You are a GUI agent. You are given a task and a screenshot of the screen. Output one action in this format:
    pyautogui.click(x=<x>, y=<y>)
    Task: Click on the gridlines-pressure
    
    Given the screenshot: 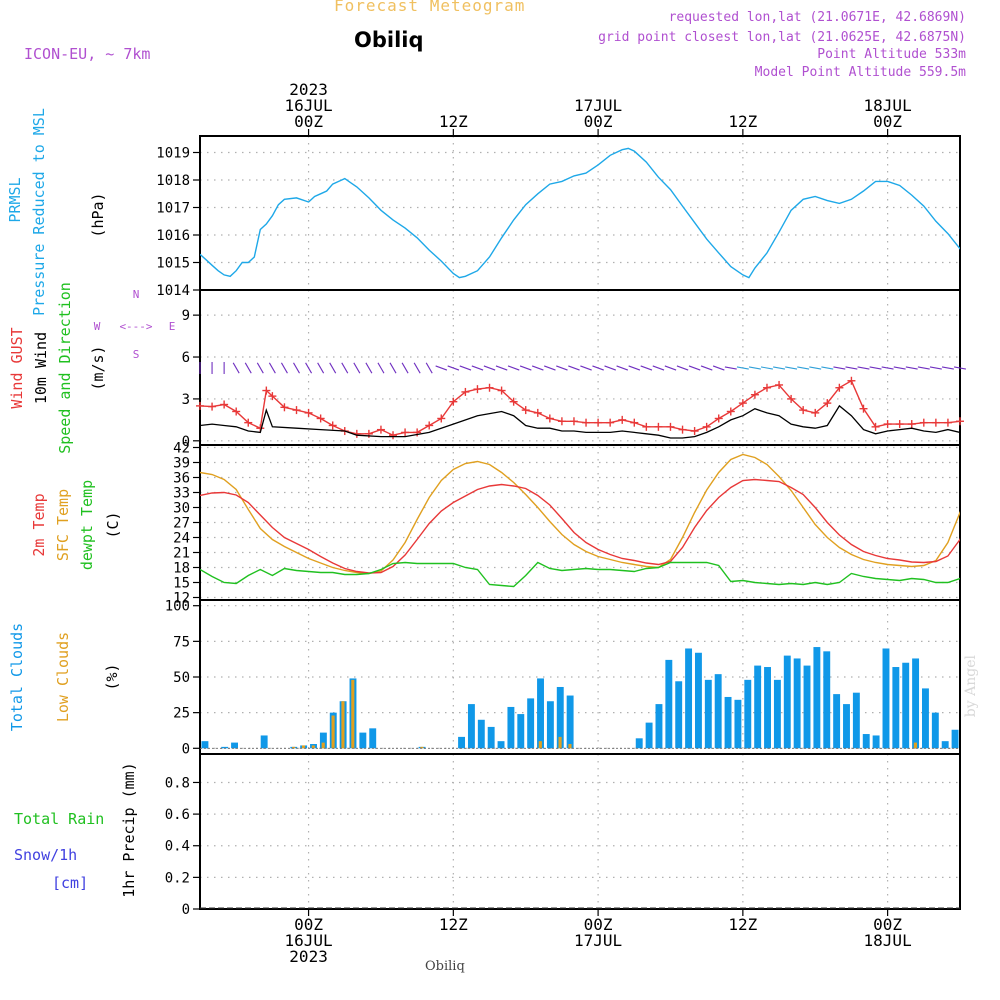 What is the action you would take?
    pyautogui.click(x=580, y=213)
    